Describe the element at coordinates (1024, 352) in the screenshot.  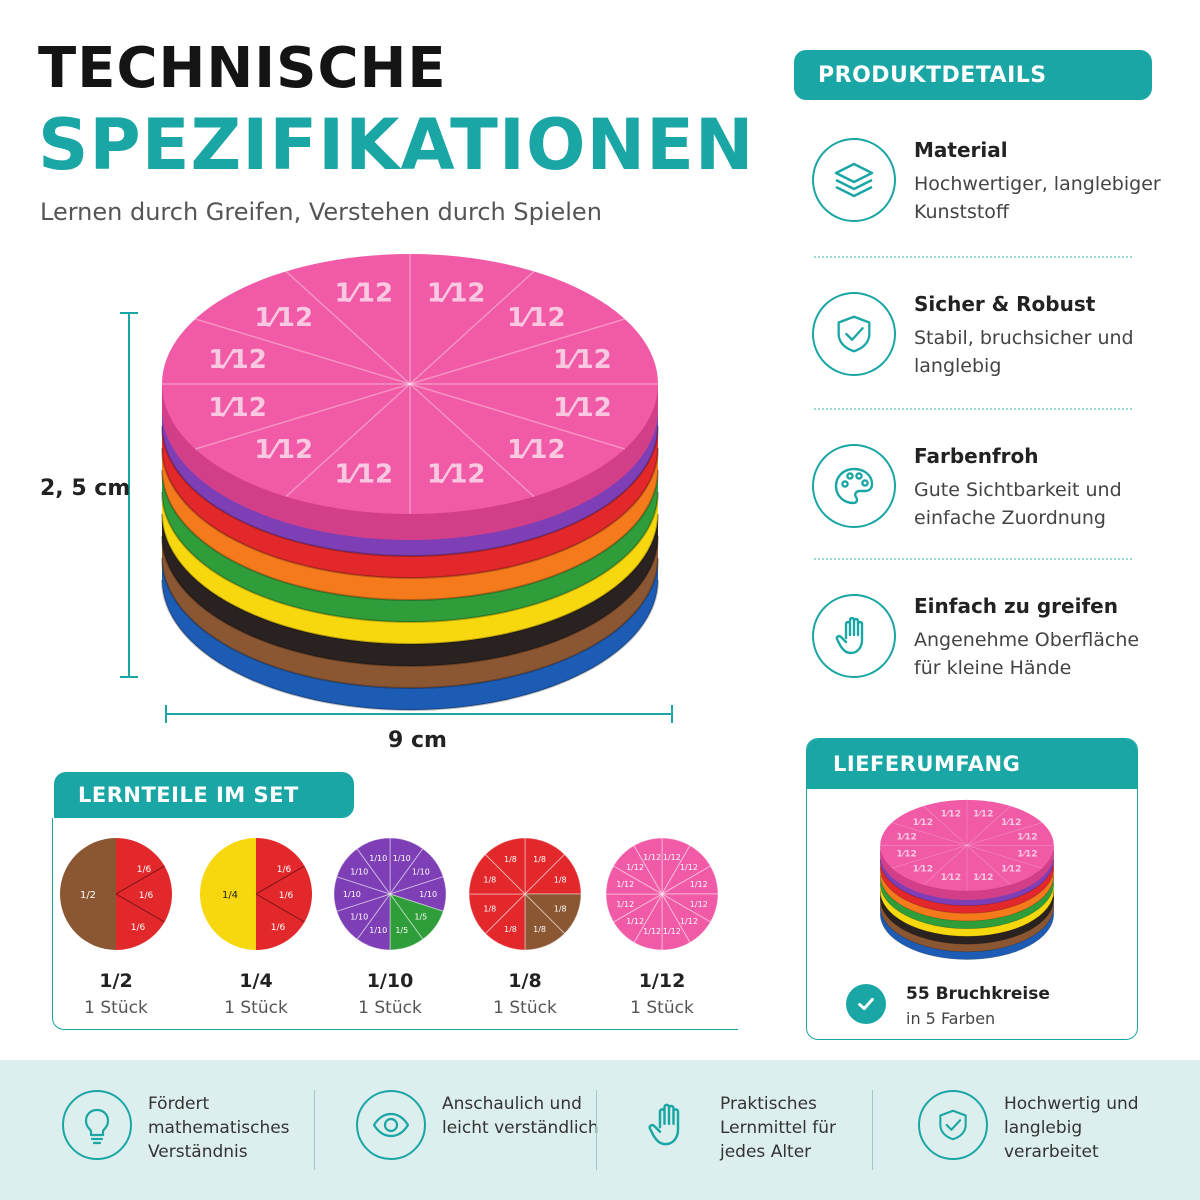
I see `detail-text: Stabil, bruchsicher und langlebig` at that location.